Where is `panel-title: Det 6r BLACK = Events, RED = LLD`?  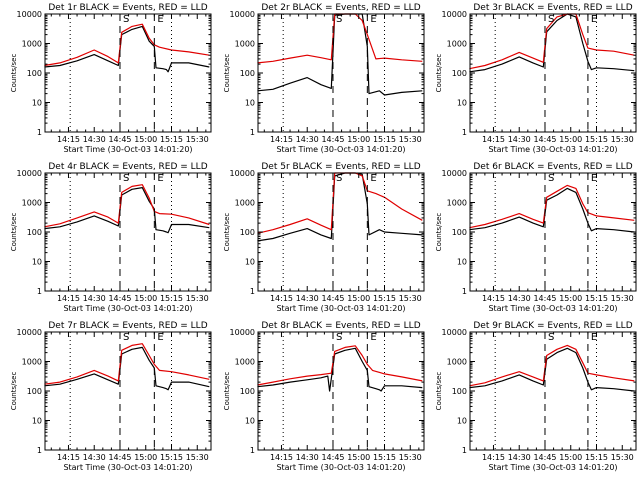
panel-title: Det 6r BLACK = Events, RED = LLD is located at coordinates (552, 167).